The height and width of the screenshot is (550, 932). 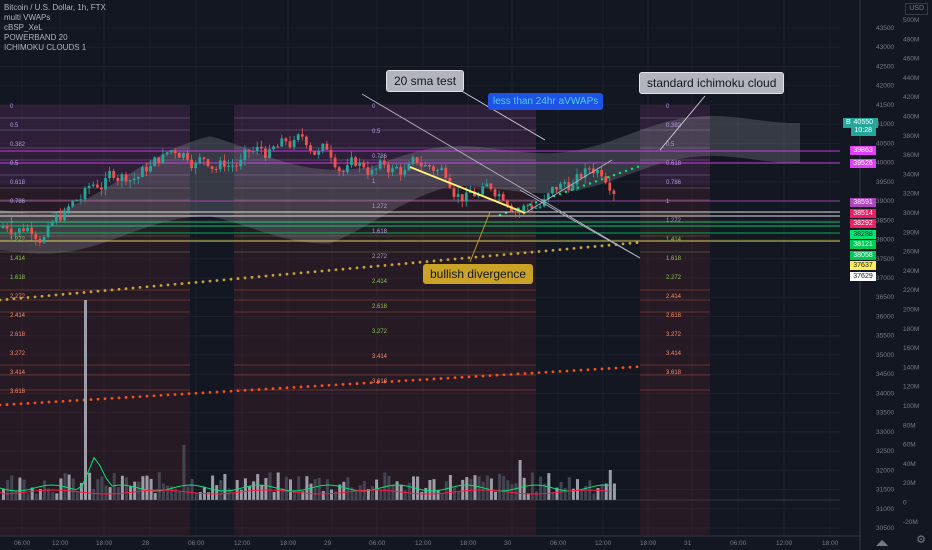 What do you see at coordinates (18, 240) in the screenshot?
I see `fib-label: 1.272` at bounding box center [18, 240].